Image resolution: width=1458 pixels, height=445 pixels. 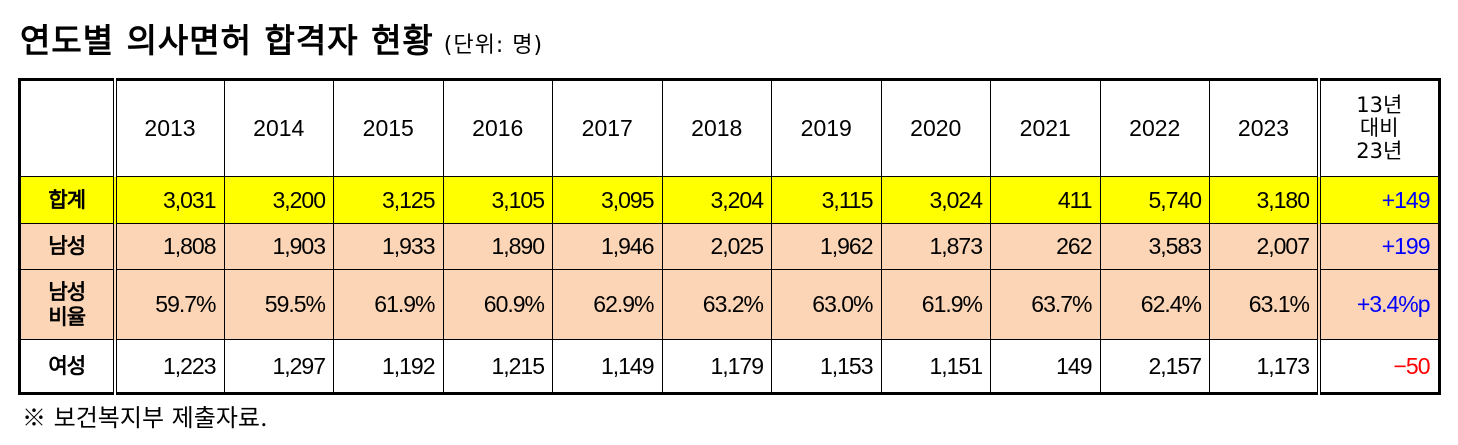 What do you see at coordinates (518, 365) in the screenshot?
I see `cell-value: 1,215` at bounding box center [518, 365].